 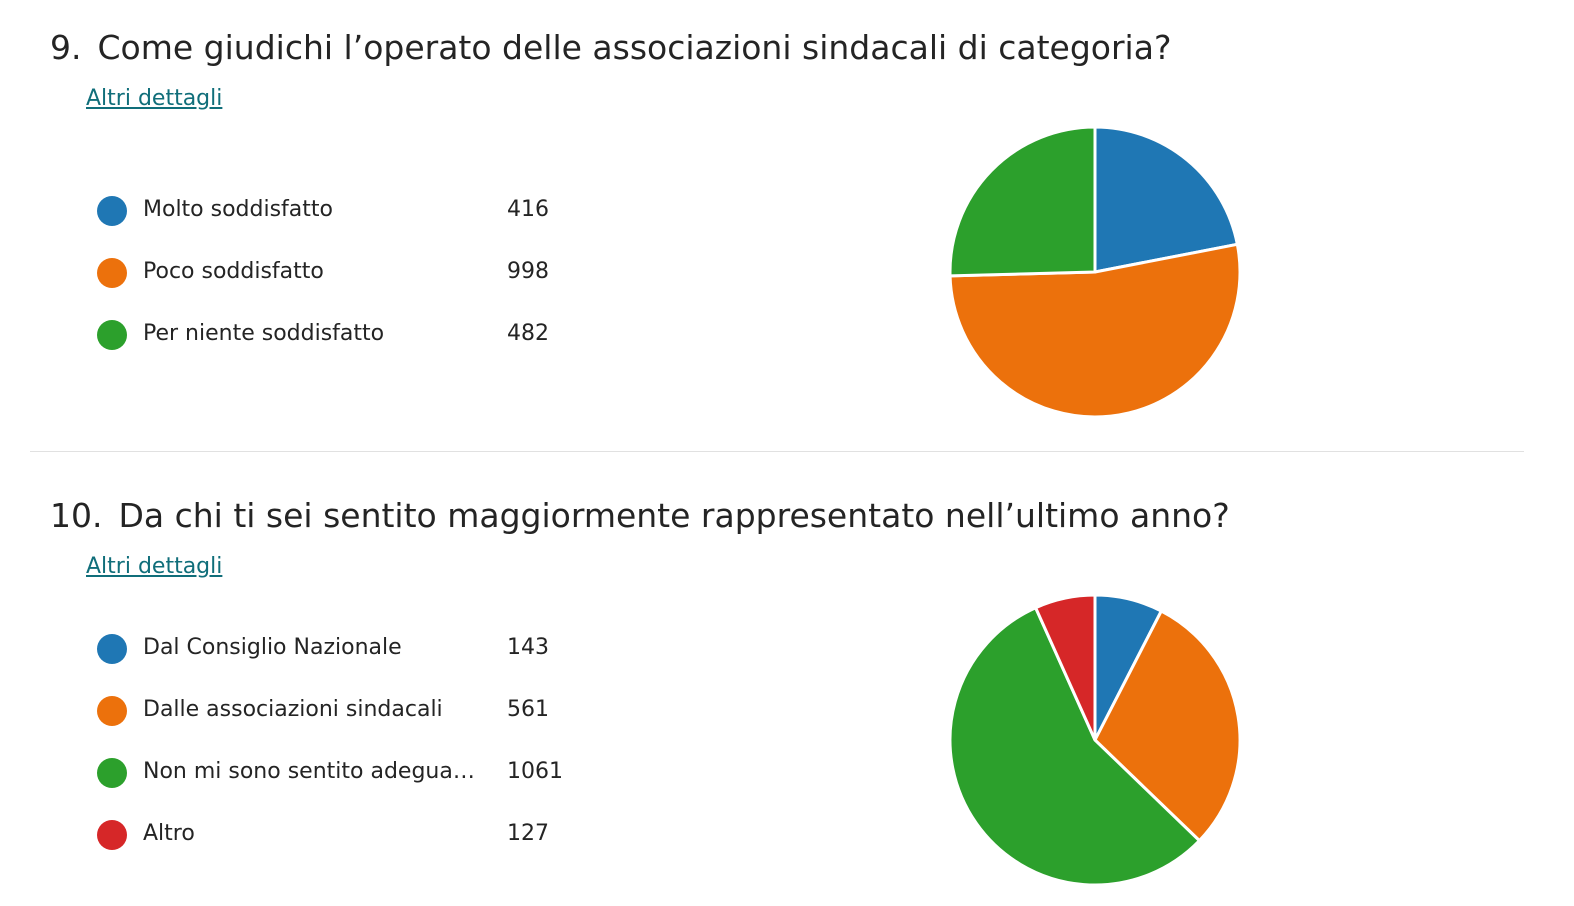 I want to click on legend-item: Dal Consiglio Nazionale 143, so click(x=357, y=649).